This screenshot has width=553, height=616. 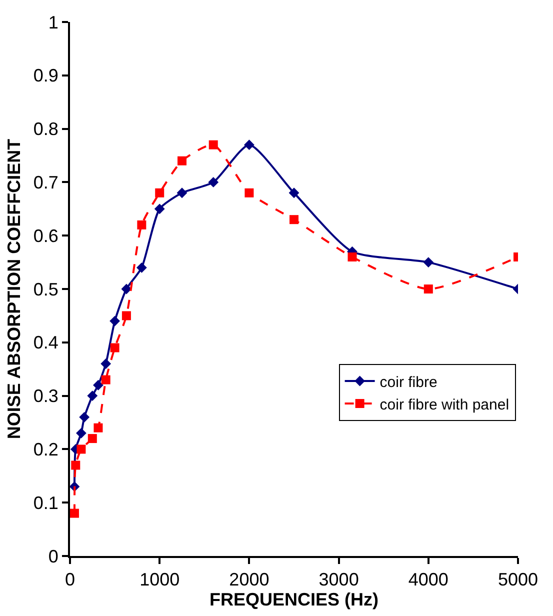 What do you see at coordinates (70, 580) in the screenshot?
I see `x-tick-label: 0` at bounding box center [70, 580].